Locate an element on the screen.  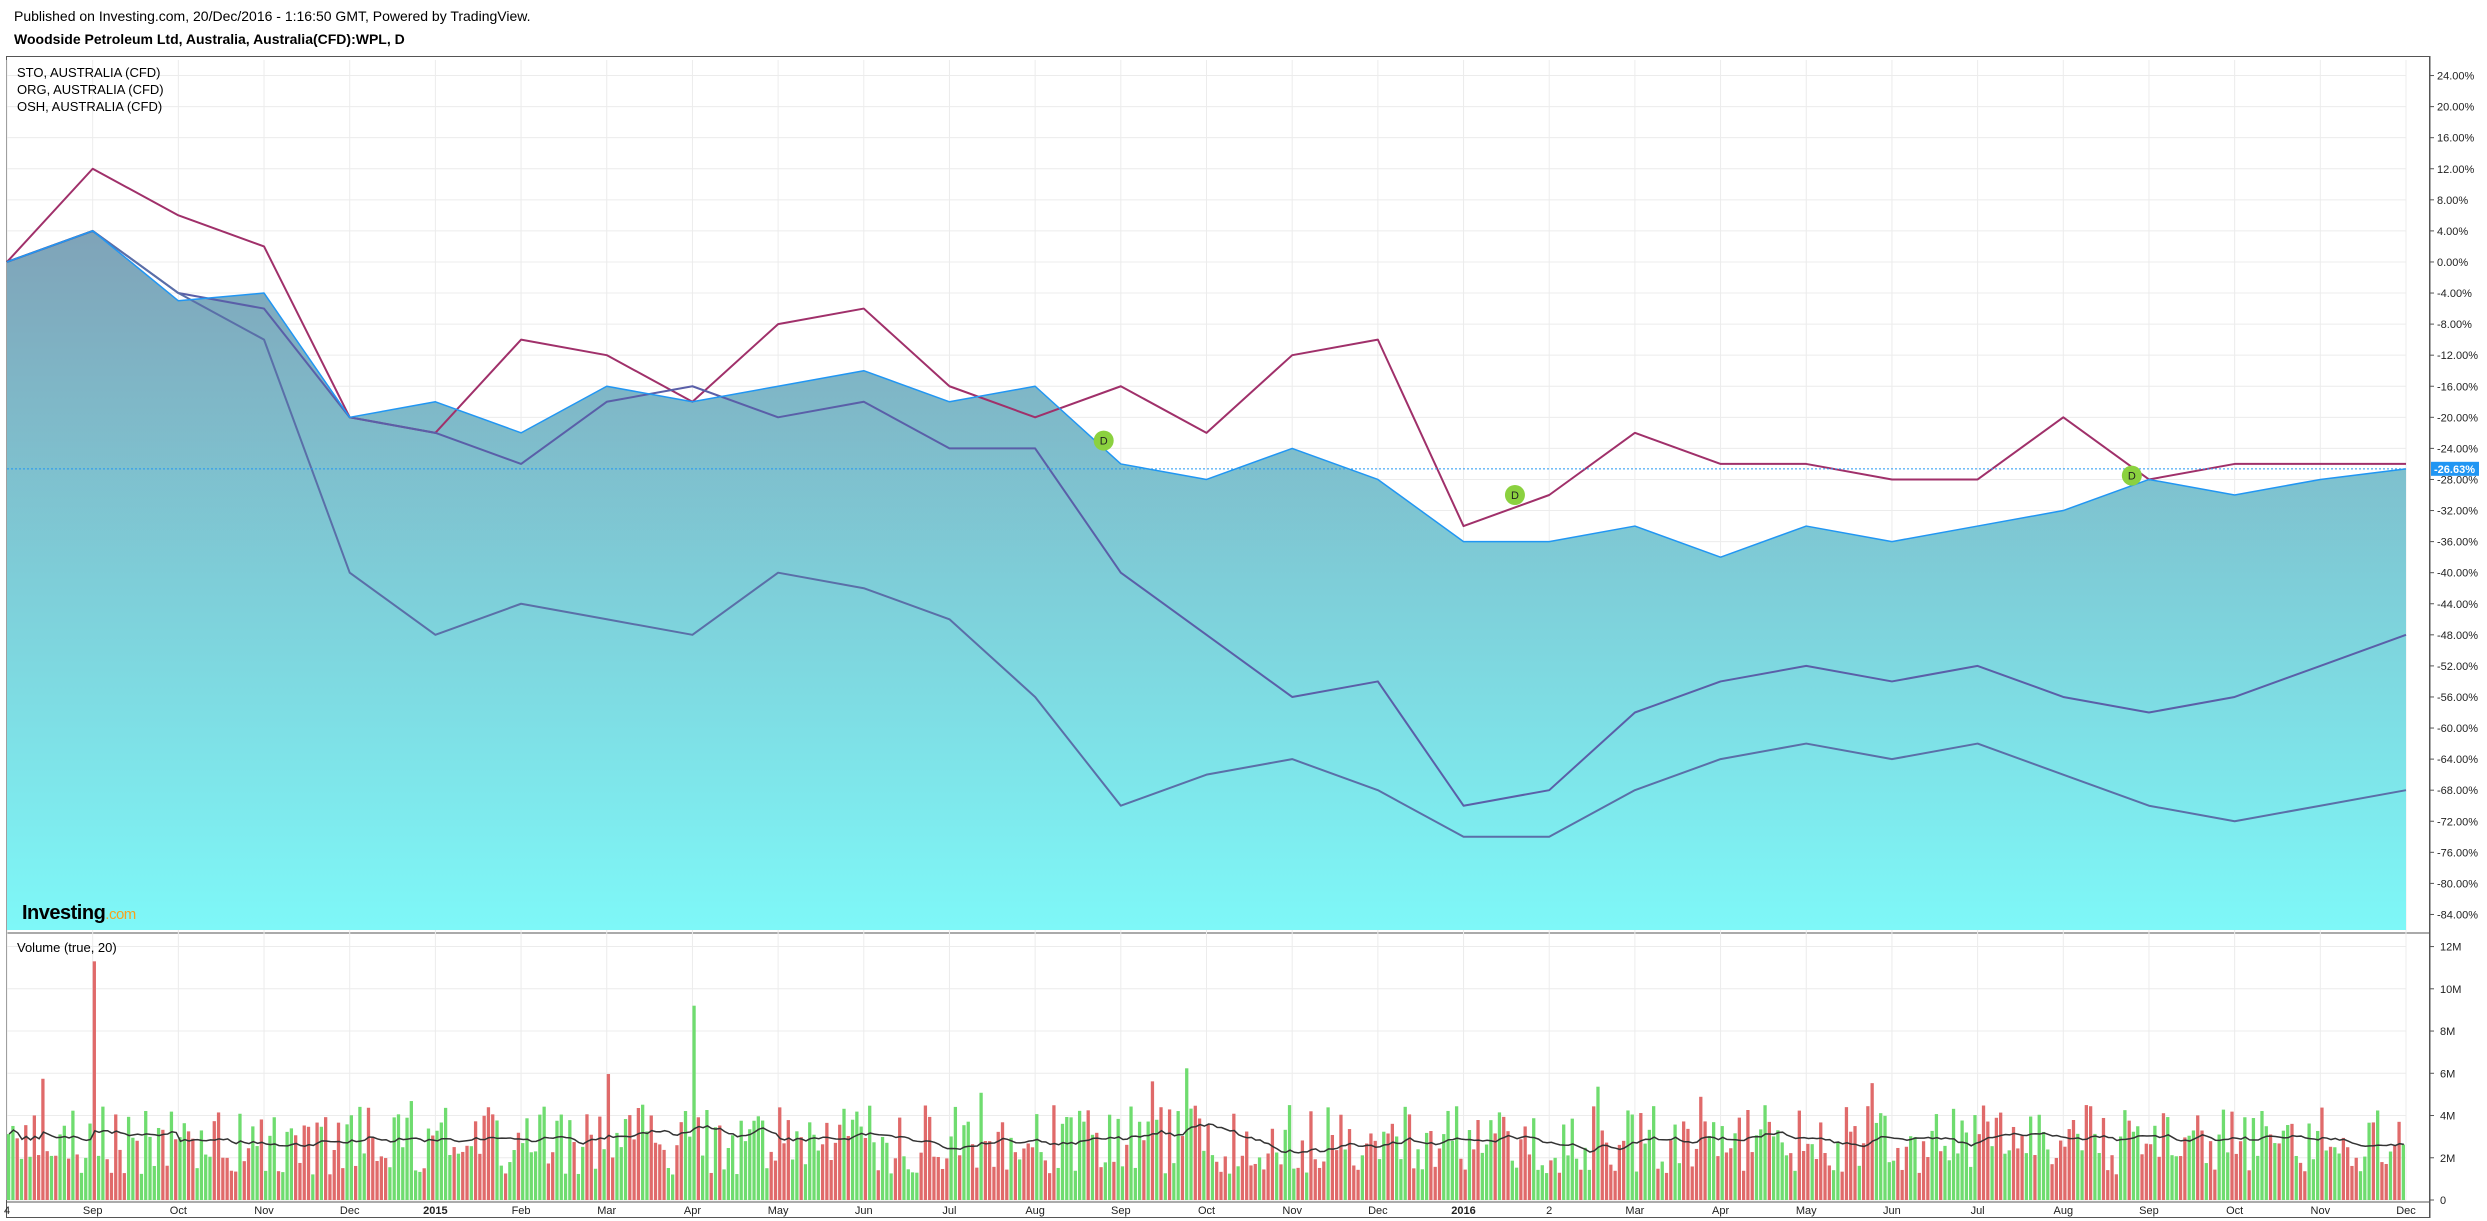
time-tick-label: Dec is located at coordinates (350, 1211).